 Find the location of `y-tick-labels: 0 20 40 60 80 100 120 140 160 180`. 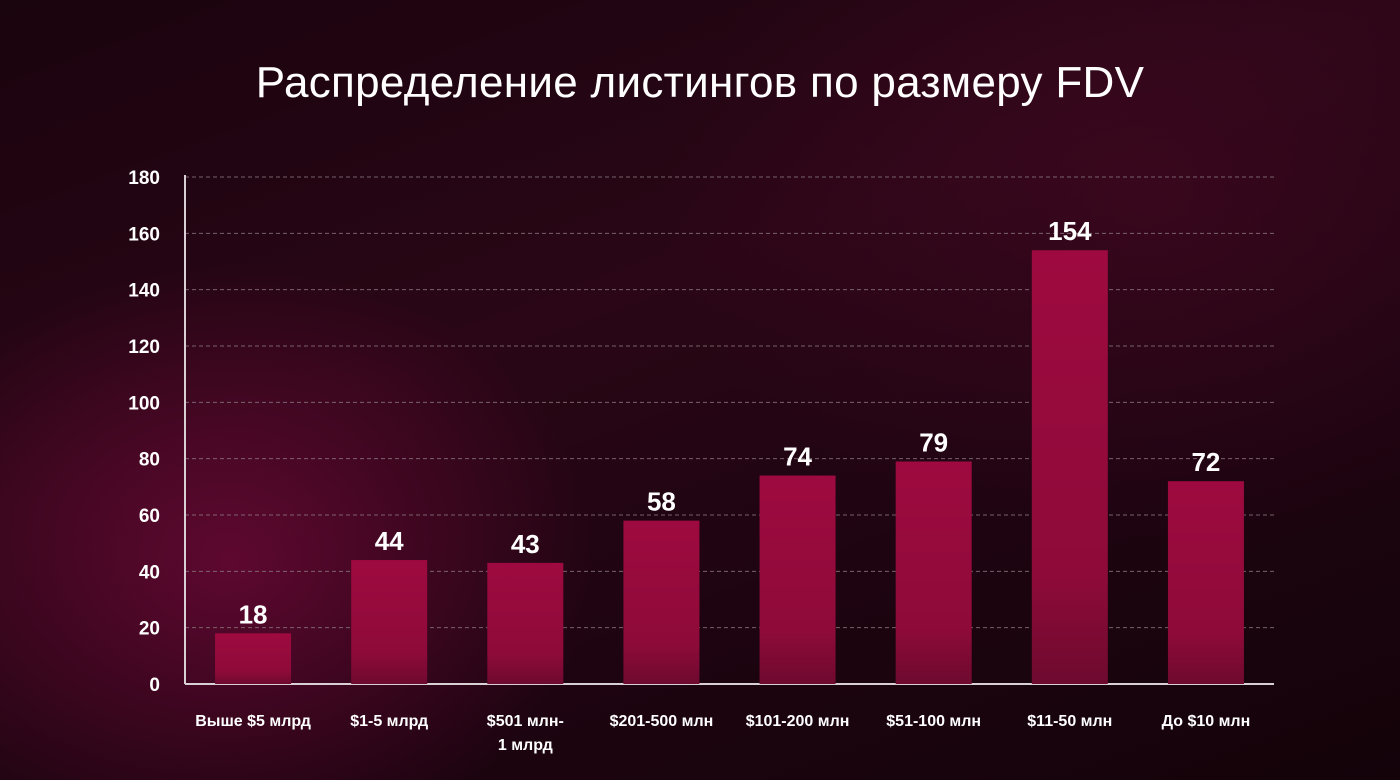

y-tick-labels: 0 20 40 60 80 100 120 140 160 180 is located at coordinates (144, 432).